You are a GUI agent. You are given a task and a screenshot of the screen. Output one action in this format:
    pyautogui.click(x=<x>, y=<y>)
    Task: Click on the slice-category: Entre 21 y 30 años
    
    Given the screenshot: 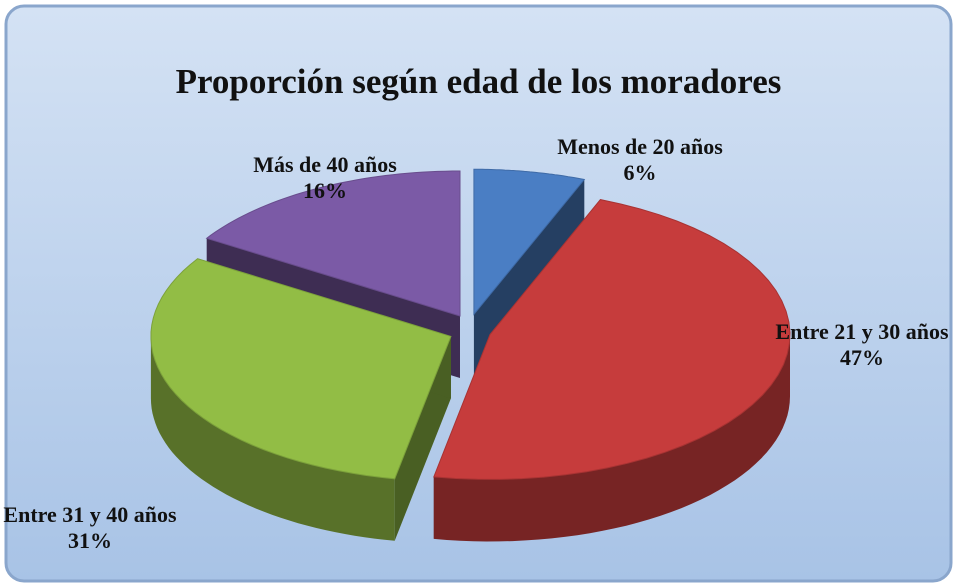 What is the action you would take?
    pyautogui.click(x=862, y=331)
    